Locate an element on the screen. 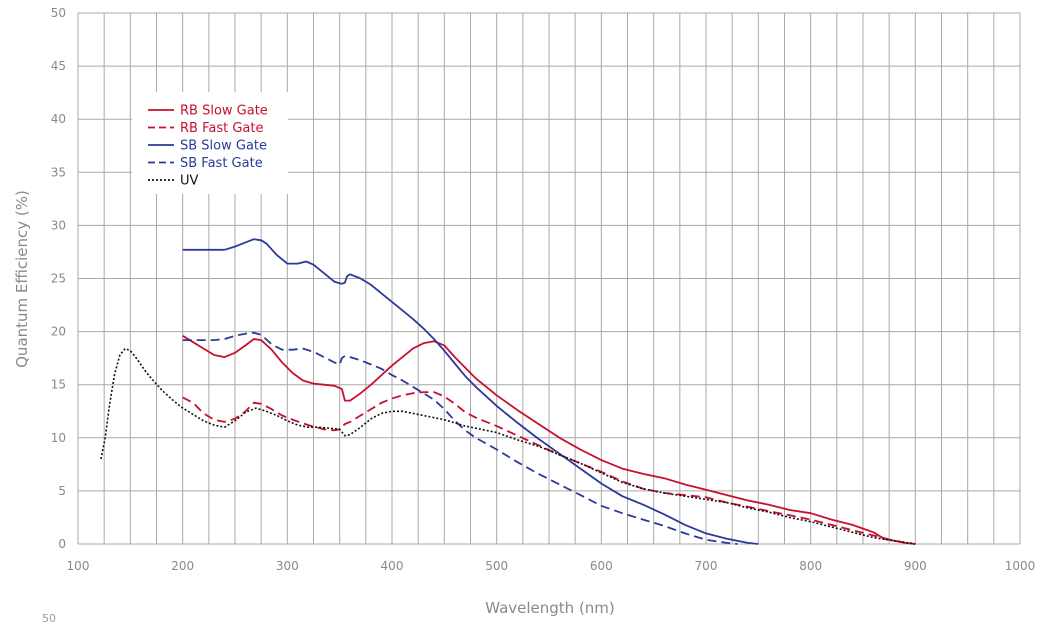 The width and height of the screenshot is (1042, 625). y-tick-label: 20 is located at coordinates (58, 332).